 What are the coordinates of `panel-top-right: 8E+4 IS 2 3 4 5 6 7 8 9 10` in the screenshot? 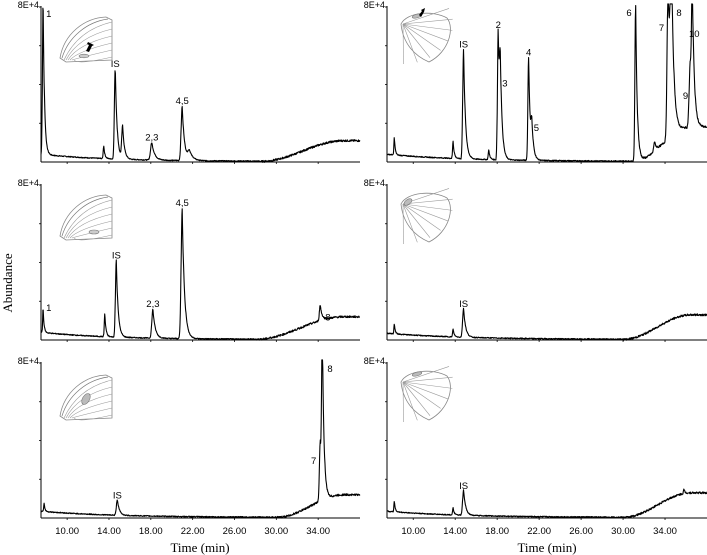 It's located at (535, 82).